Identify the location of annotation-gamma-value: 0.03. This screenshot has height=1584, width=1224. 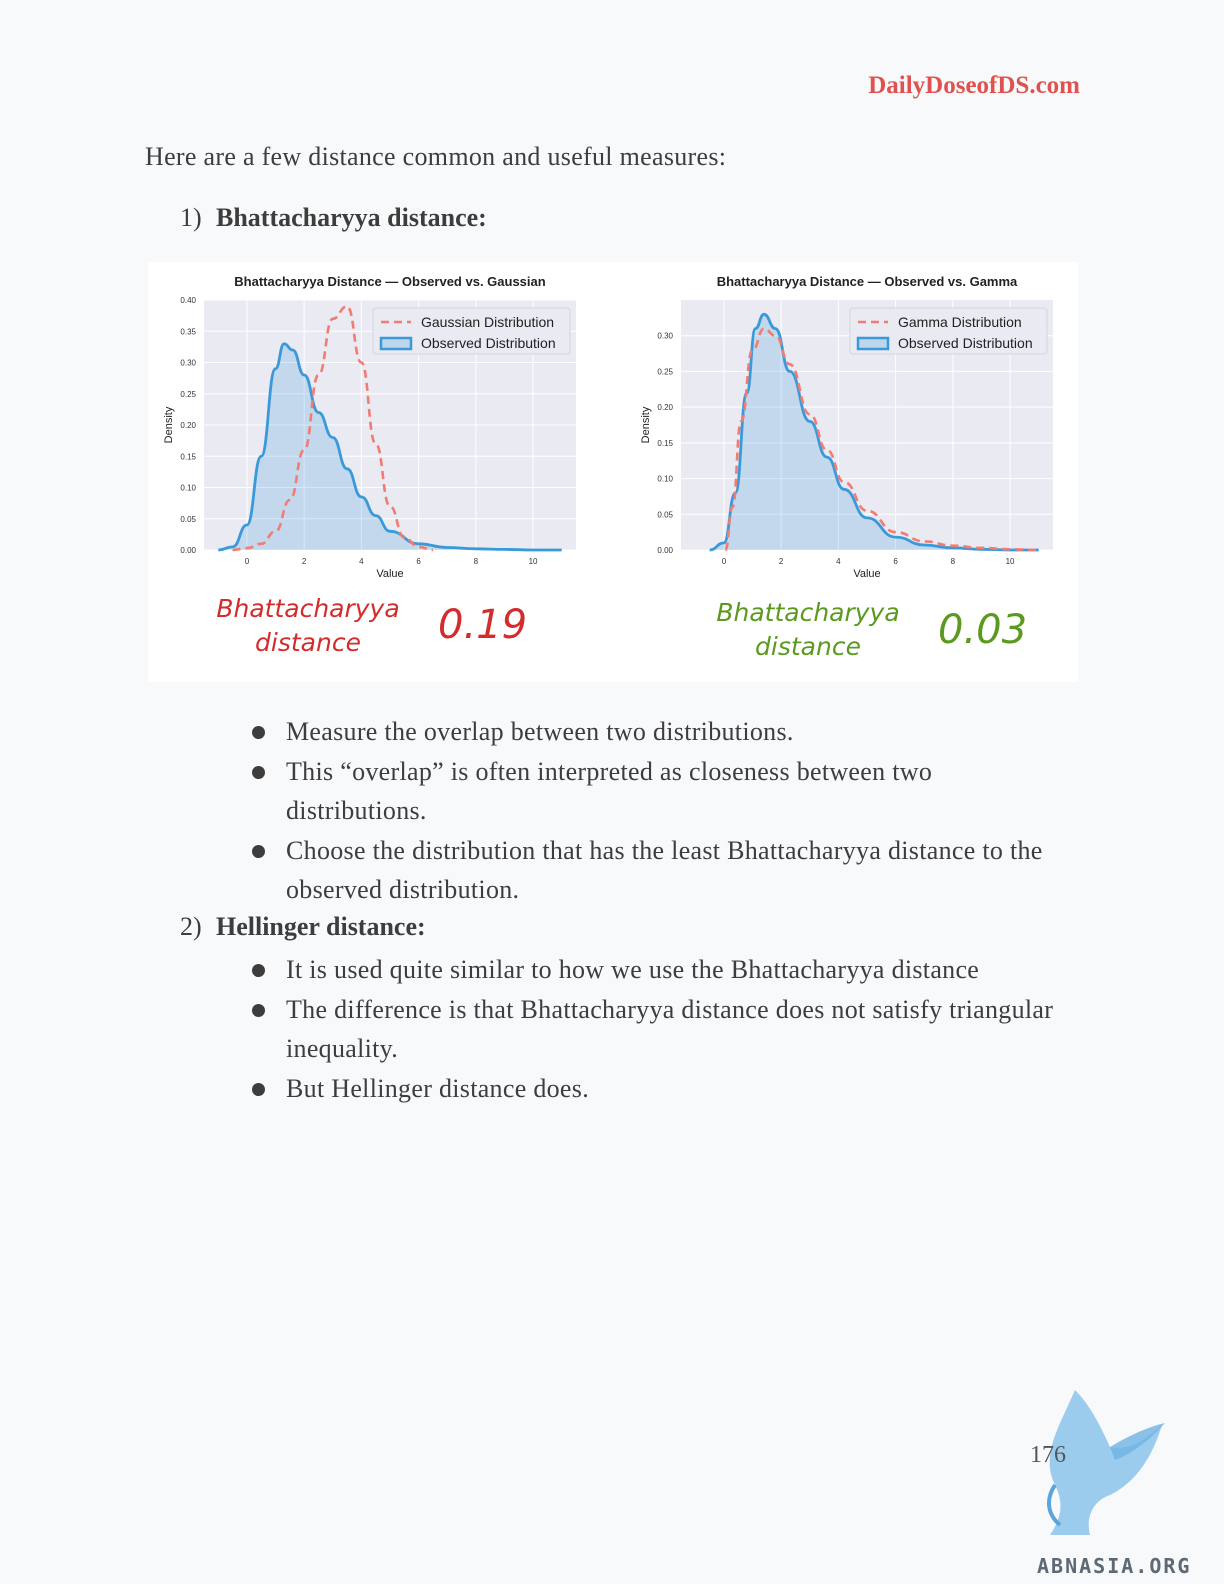
(983, 630).